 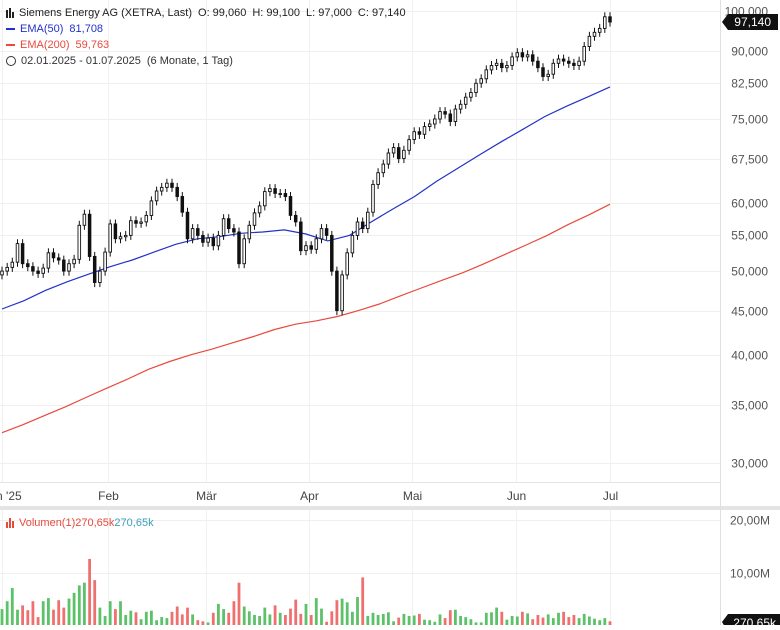 What do you see at coordinates (749, 120) in the screenshot?
I see `y-tick-label: 75,000` at bounding box center [749, 120].